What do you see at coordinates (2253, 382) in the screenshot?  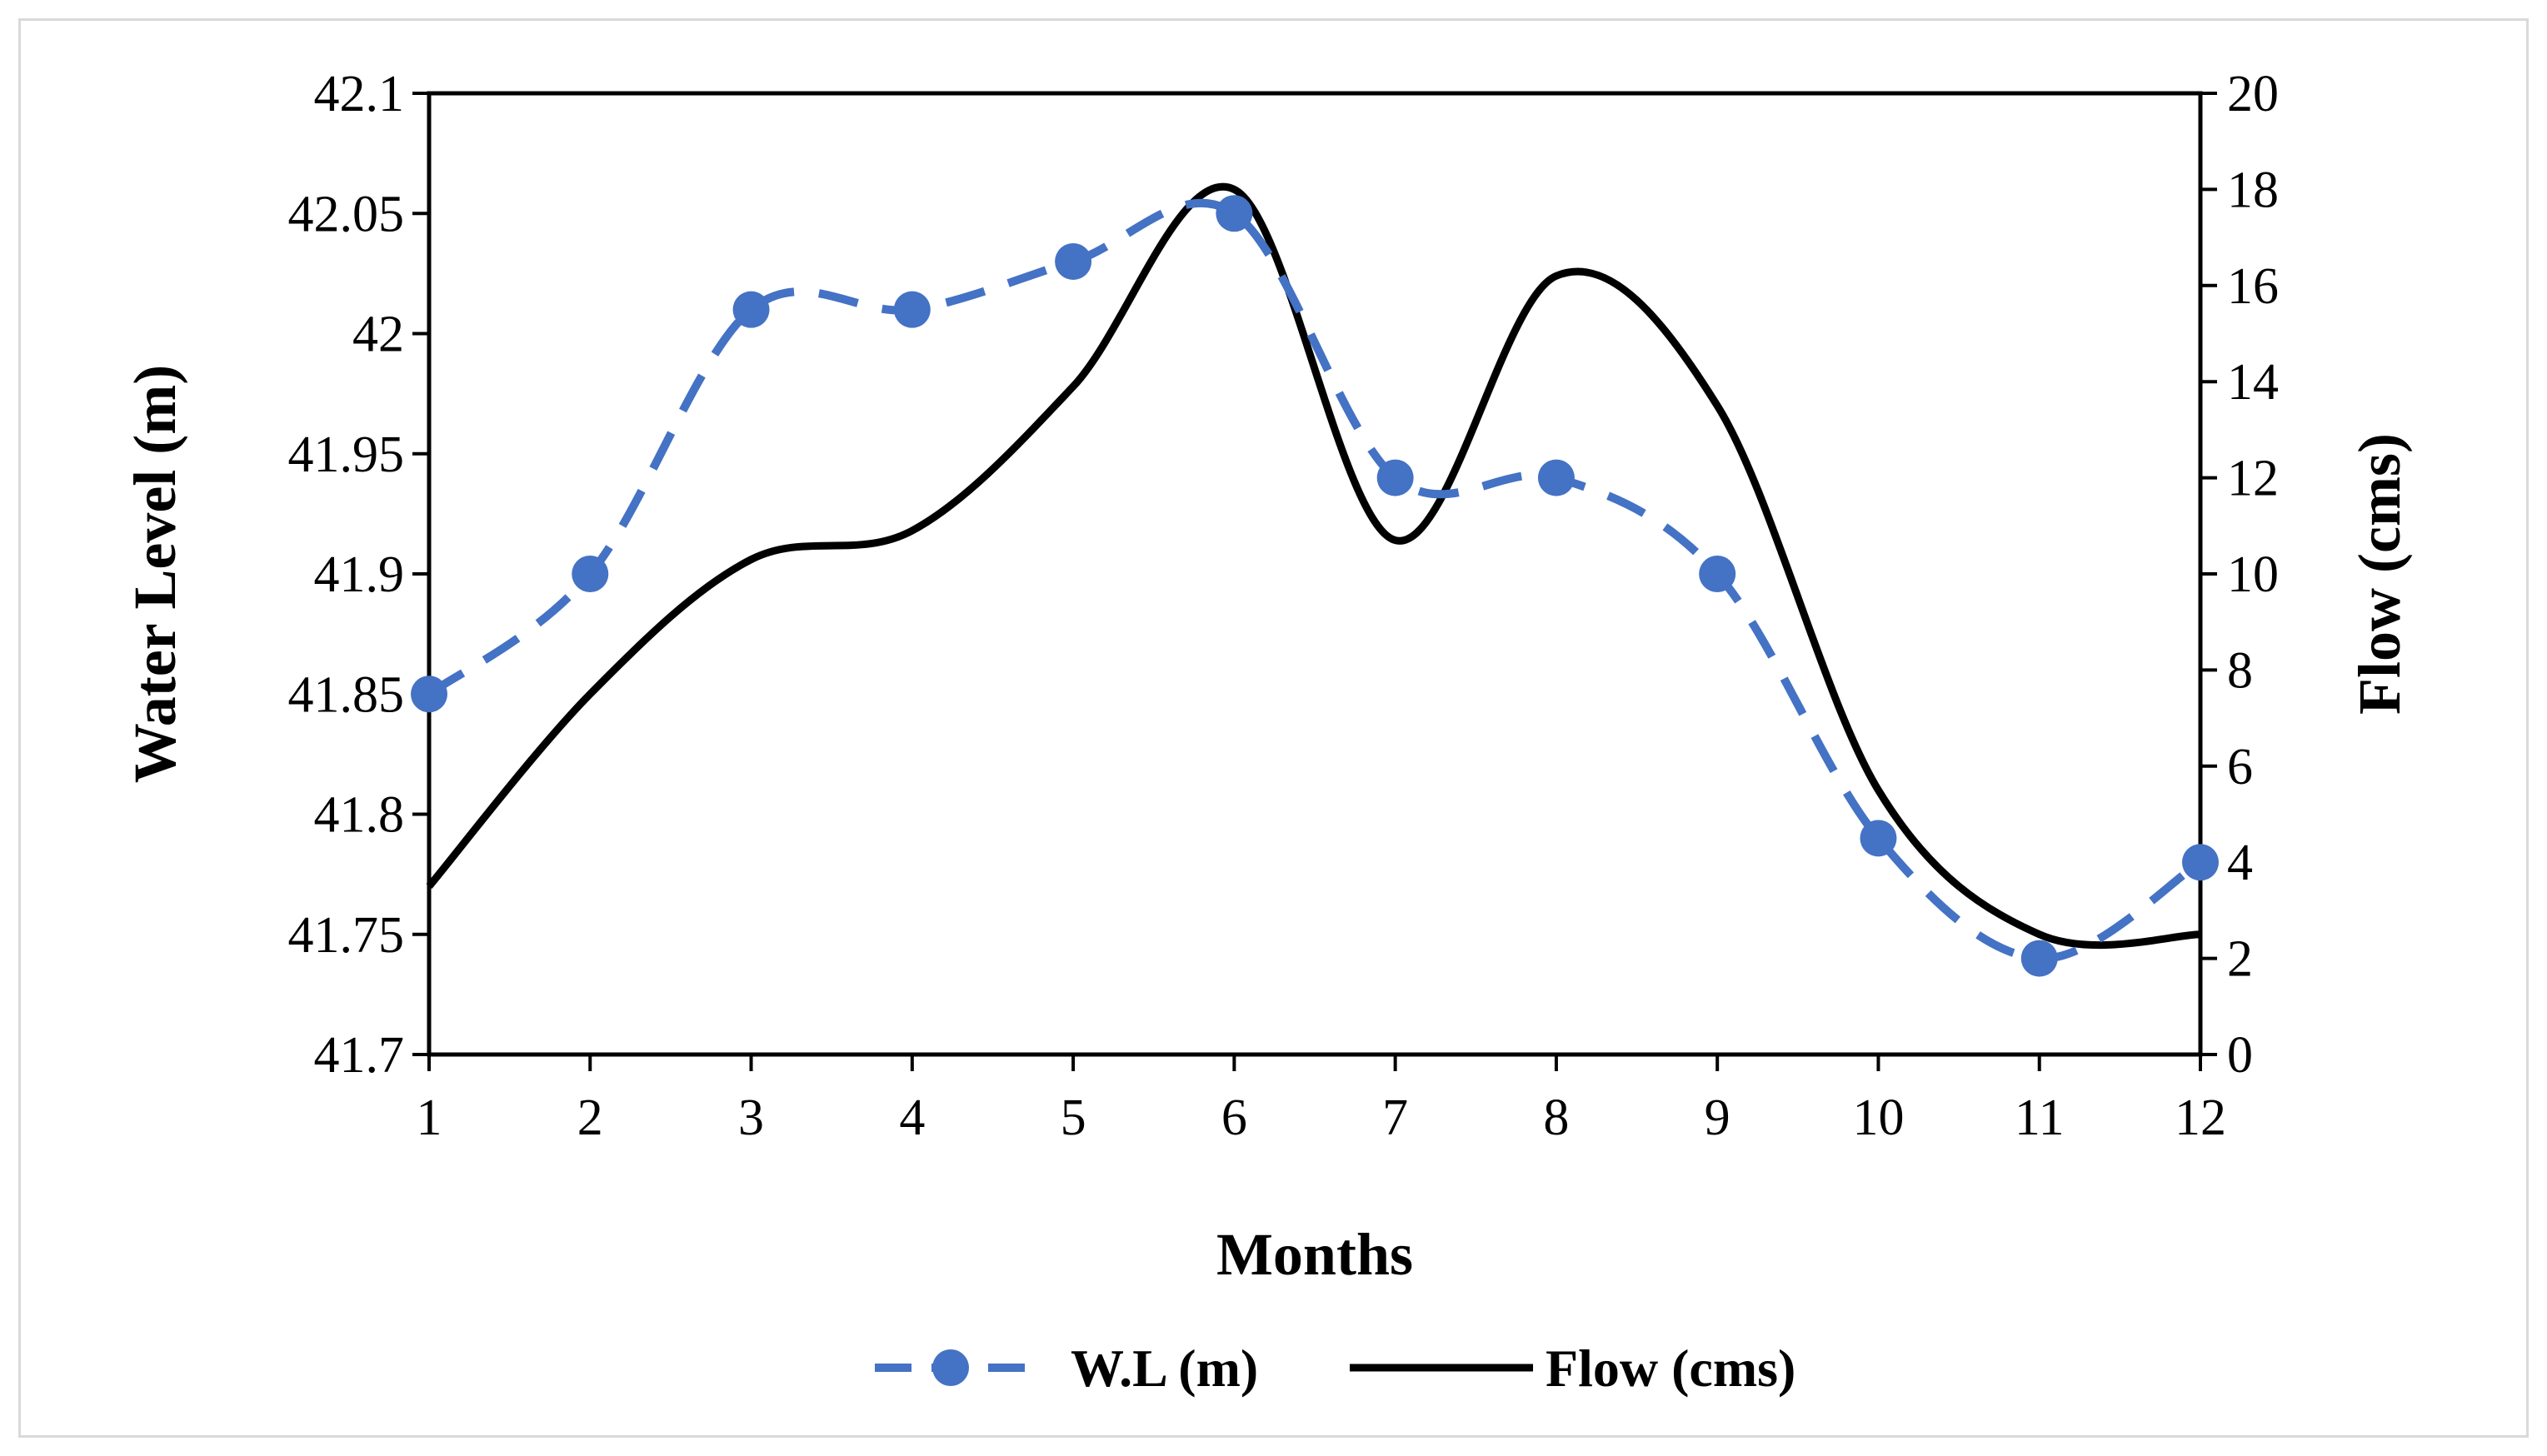 I see `y2-tick-label: 14` at bounding box center [2253, 382].